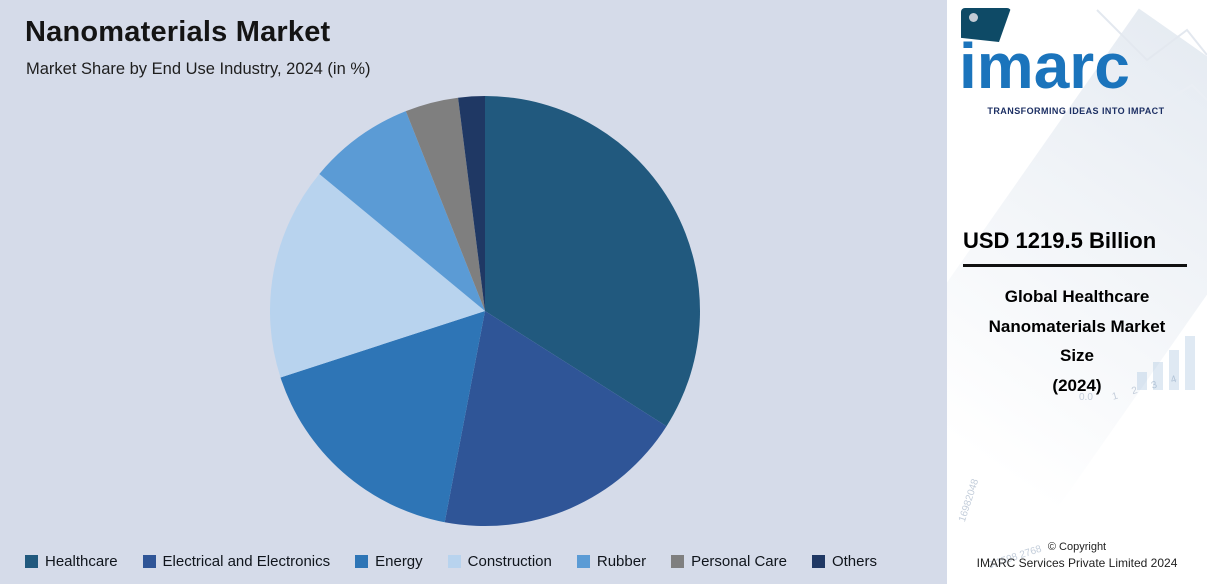 The image size is (1207, 584). Describe the element at coordinates (246, 561) in the screenshot. I see `legend-label: Electrical and Electronics` at that location.